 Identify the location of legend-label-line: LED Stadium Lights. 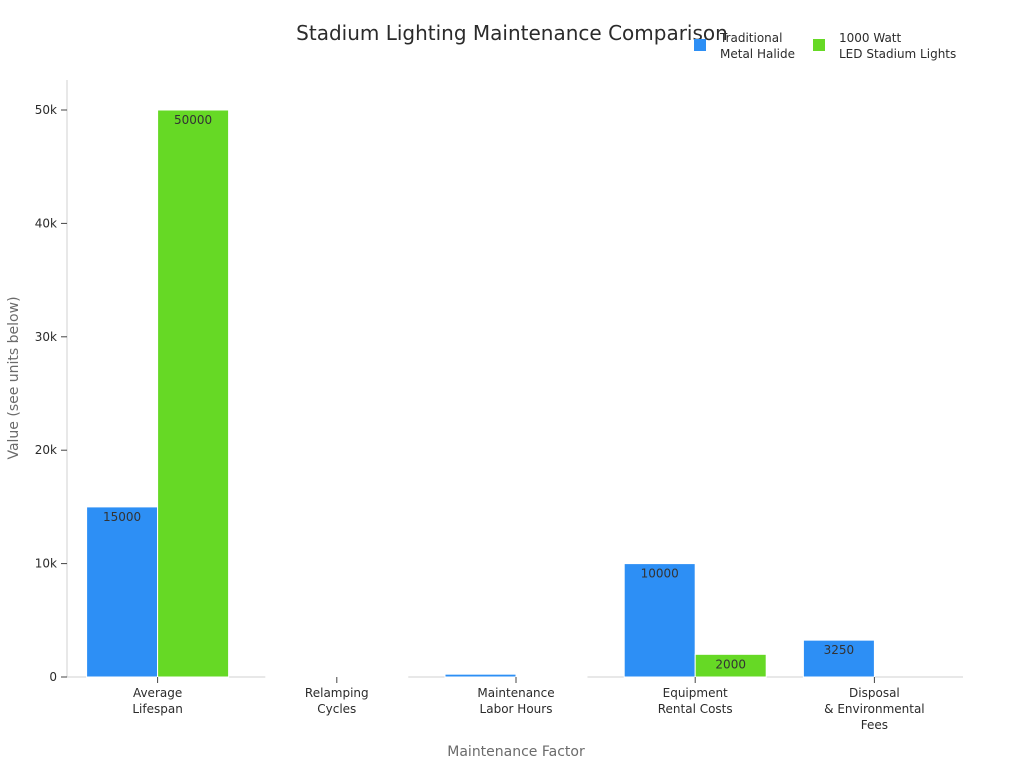
(897, 54).